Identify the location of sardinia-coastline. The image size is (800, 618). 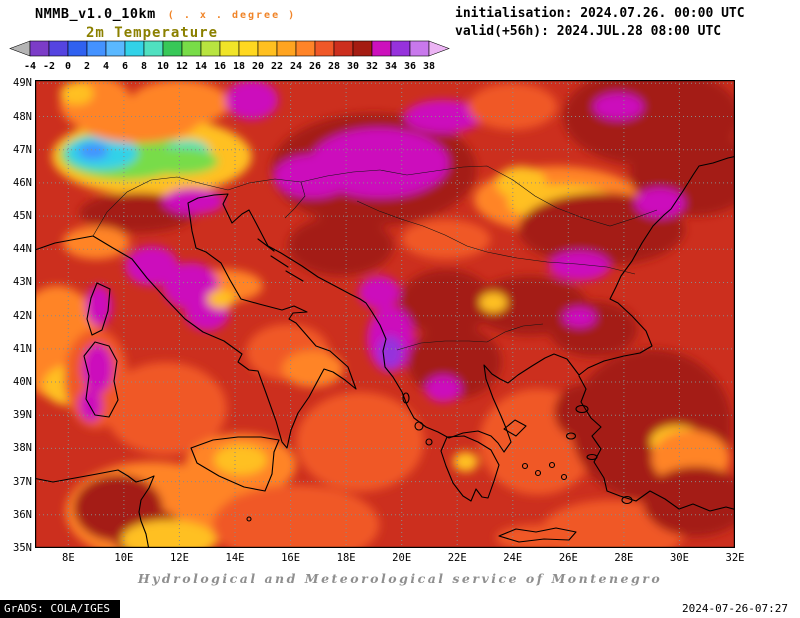
(101, 379).